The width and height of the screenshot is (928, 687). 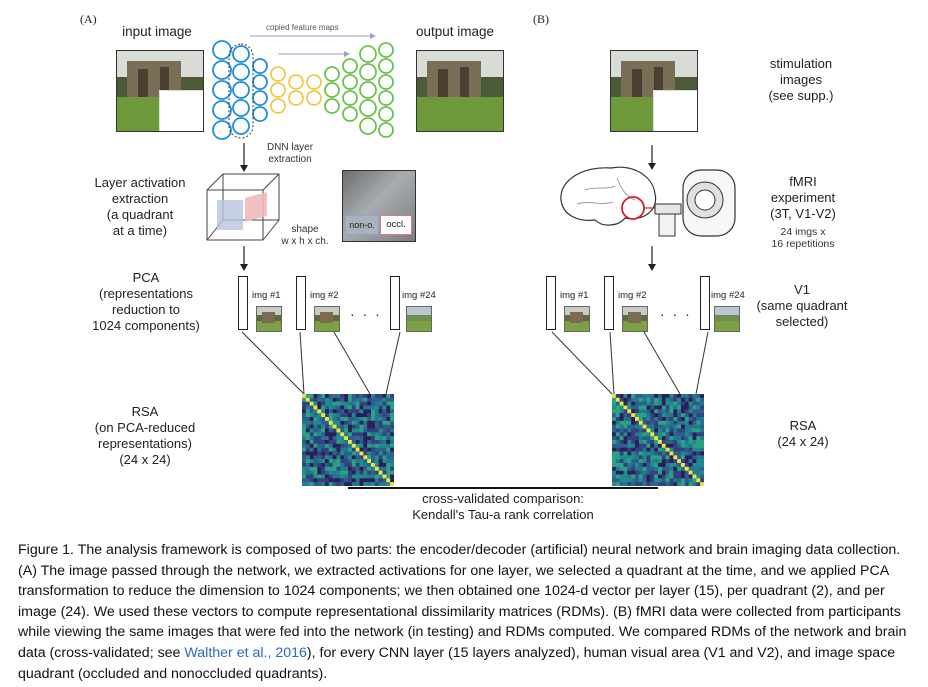 I want to click on dnn-layer-extraction-label: DNN layer extraction, so click(x=290, y=153).